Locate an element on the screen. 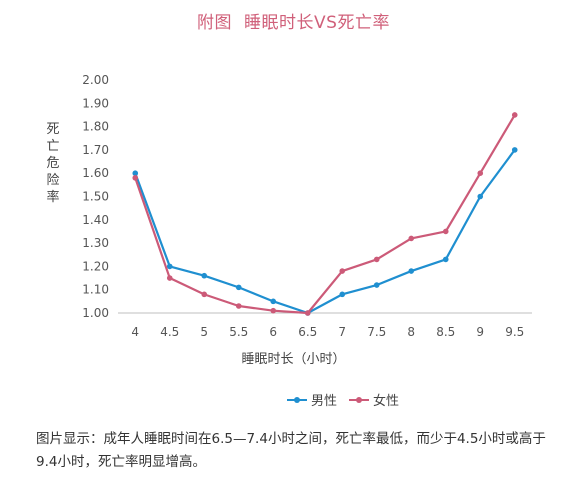 This screenshot has height=486, width=587. y-tick-label: 1.80 is located at coordinates (95, 127).